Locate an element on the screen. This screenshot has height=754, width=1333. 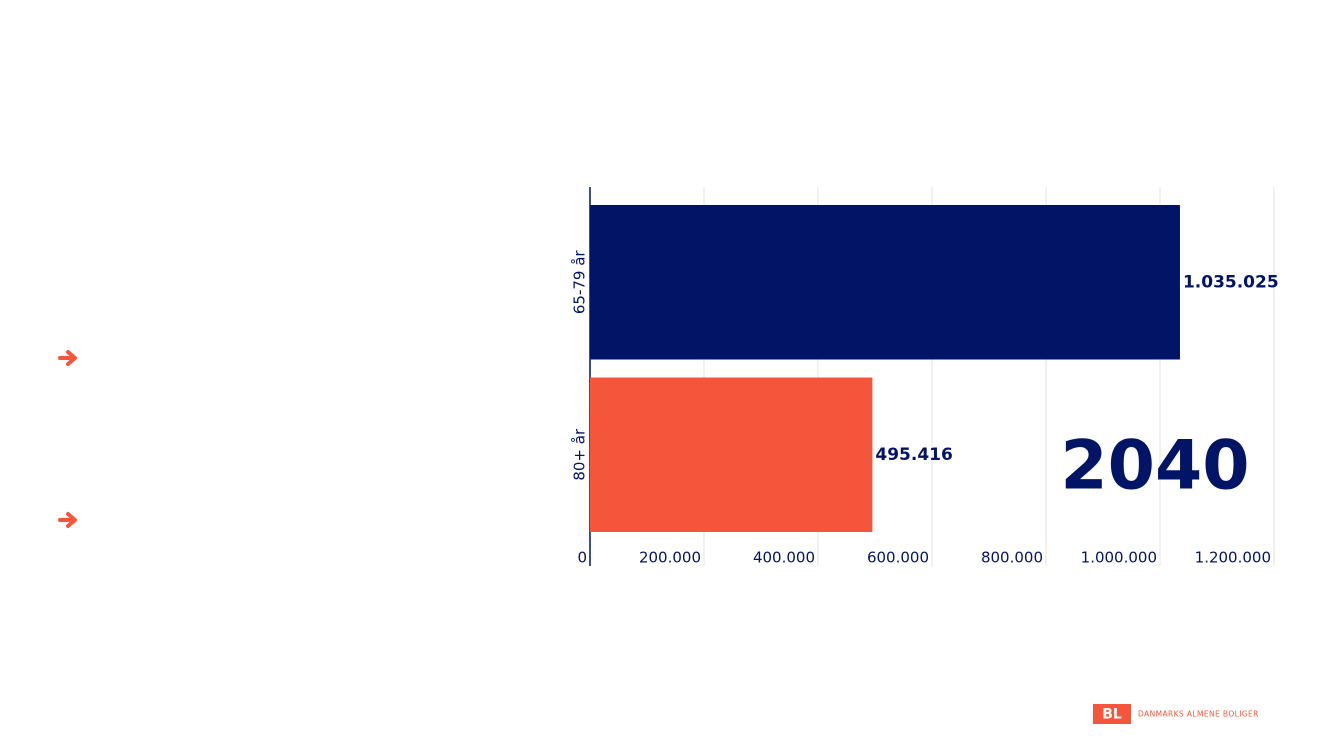
x-tick-label: 600.000 is located at coordinates (898, 558).